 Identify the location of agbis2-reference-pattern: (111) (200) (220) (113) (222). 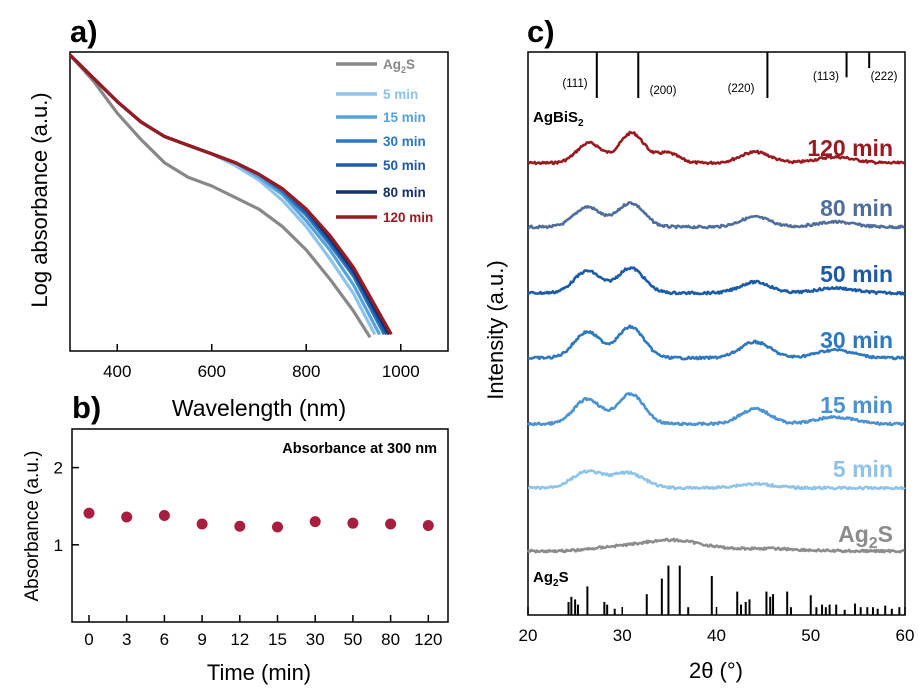
(730, 75).